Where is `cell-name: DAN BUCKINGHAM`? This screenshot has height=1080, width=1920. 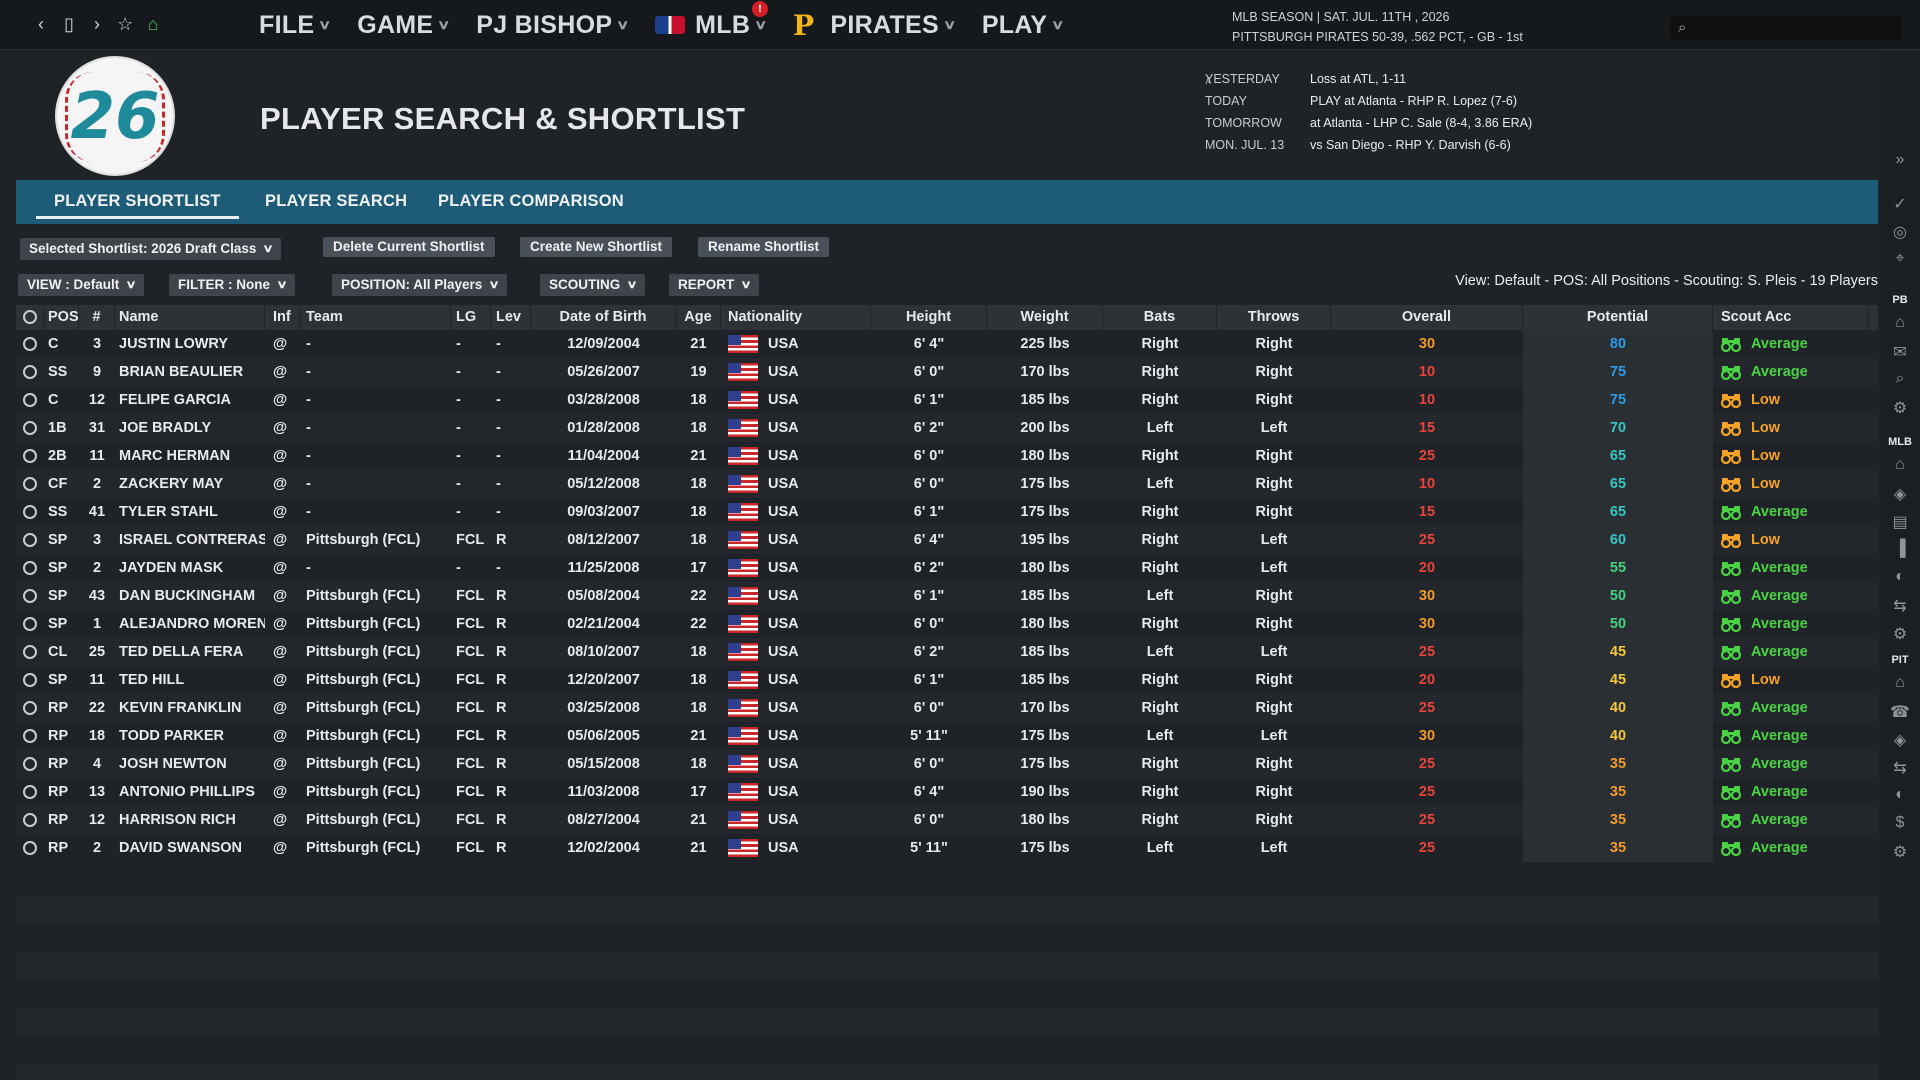
cell-name: DAN BUCKINGHAM is located at coordinates (187, 596).